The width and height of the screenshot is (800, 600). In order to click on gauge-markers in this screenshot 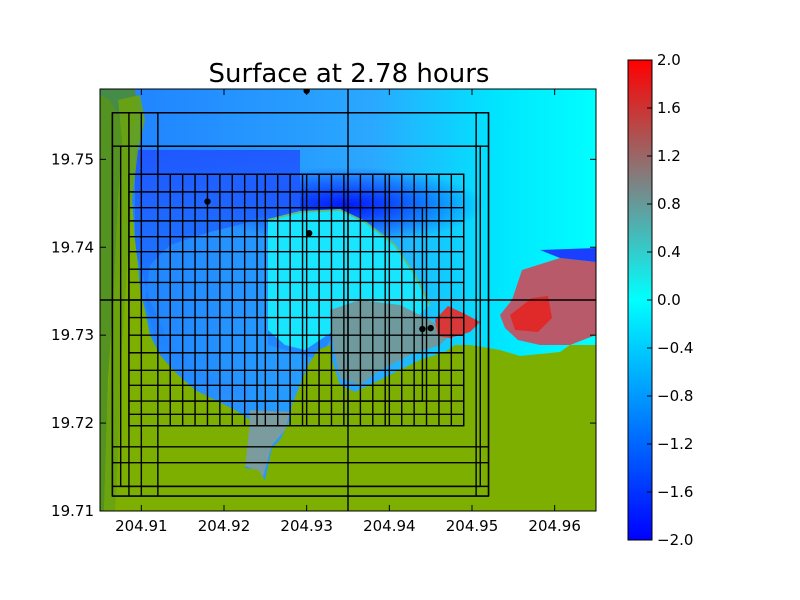, I will do `click(319, 211)`.